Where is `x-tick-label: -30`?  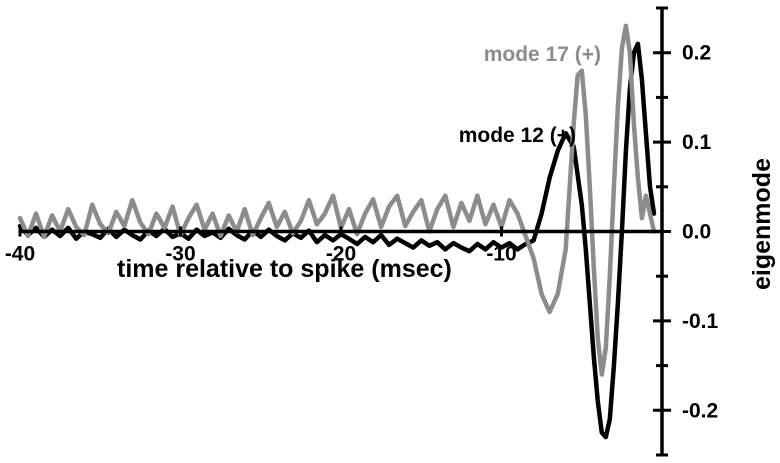
x-tick-label: -30 is located at coordinates (180, 254).